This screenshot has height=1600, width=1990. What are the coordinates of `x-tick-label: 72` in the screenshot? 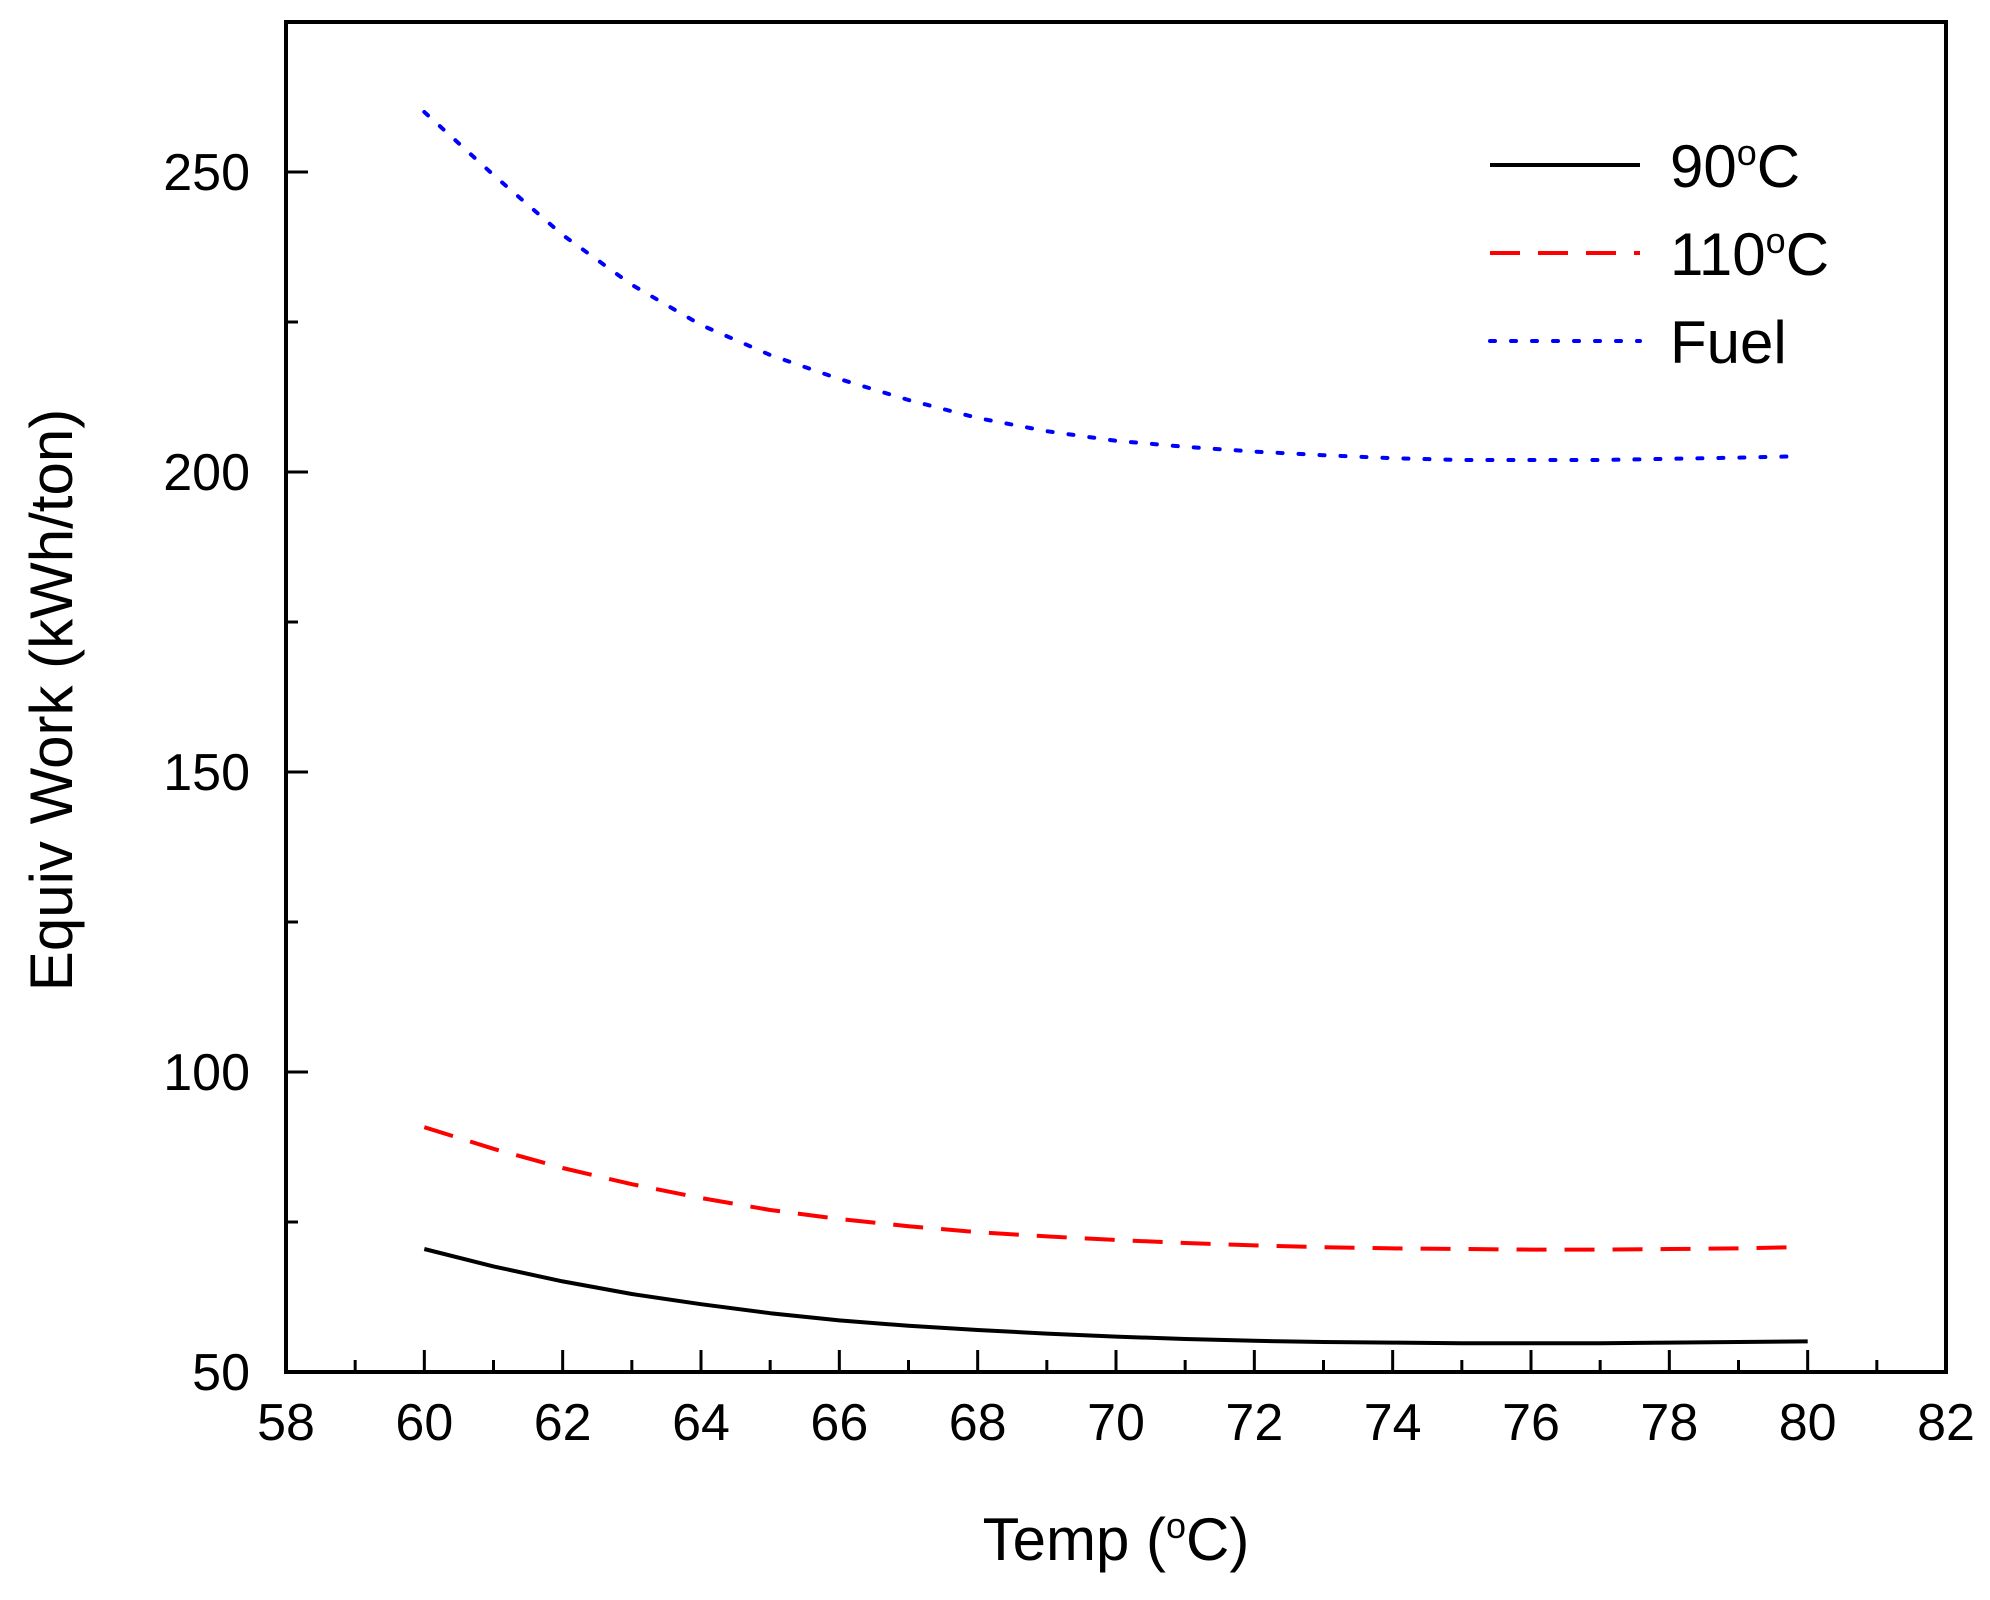 It's located at (1254, 1423).